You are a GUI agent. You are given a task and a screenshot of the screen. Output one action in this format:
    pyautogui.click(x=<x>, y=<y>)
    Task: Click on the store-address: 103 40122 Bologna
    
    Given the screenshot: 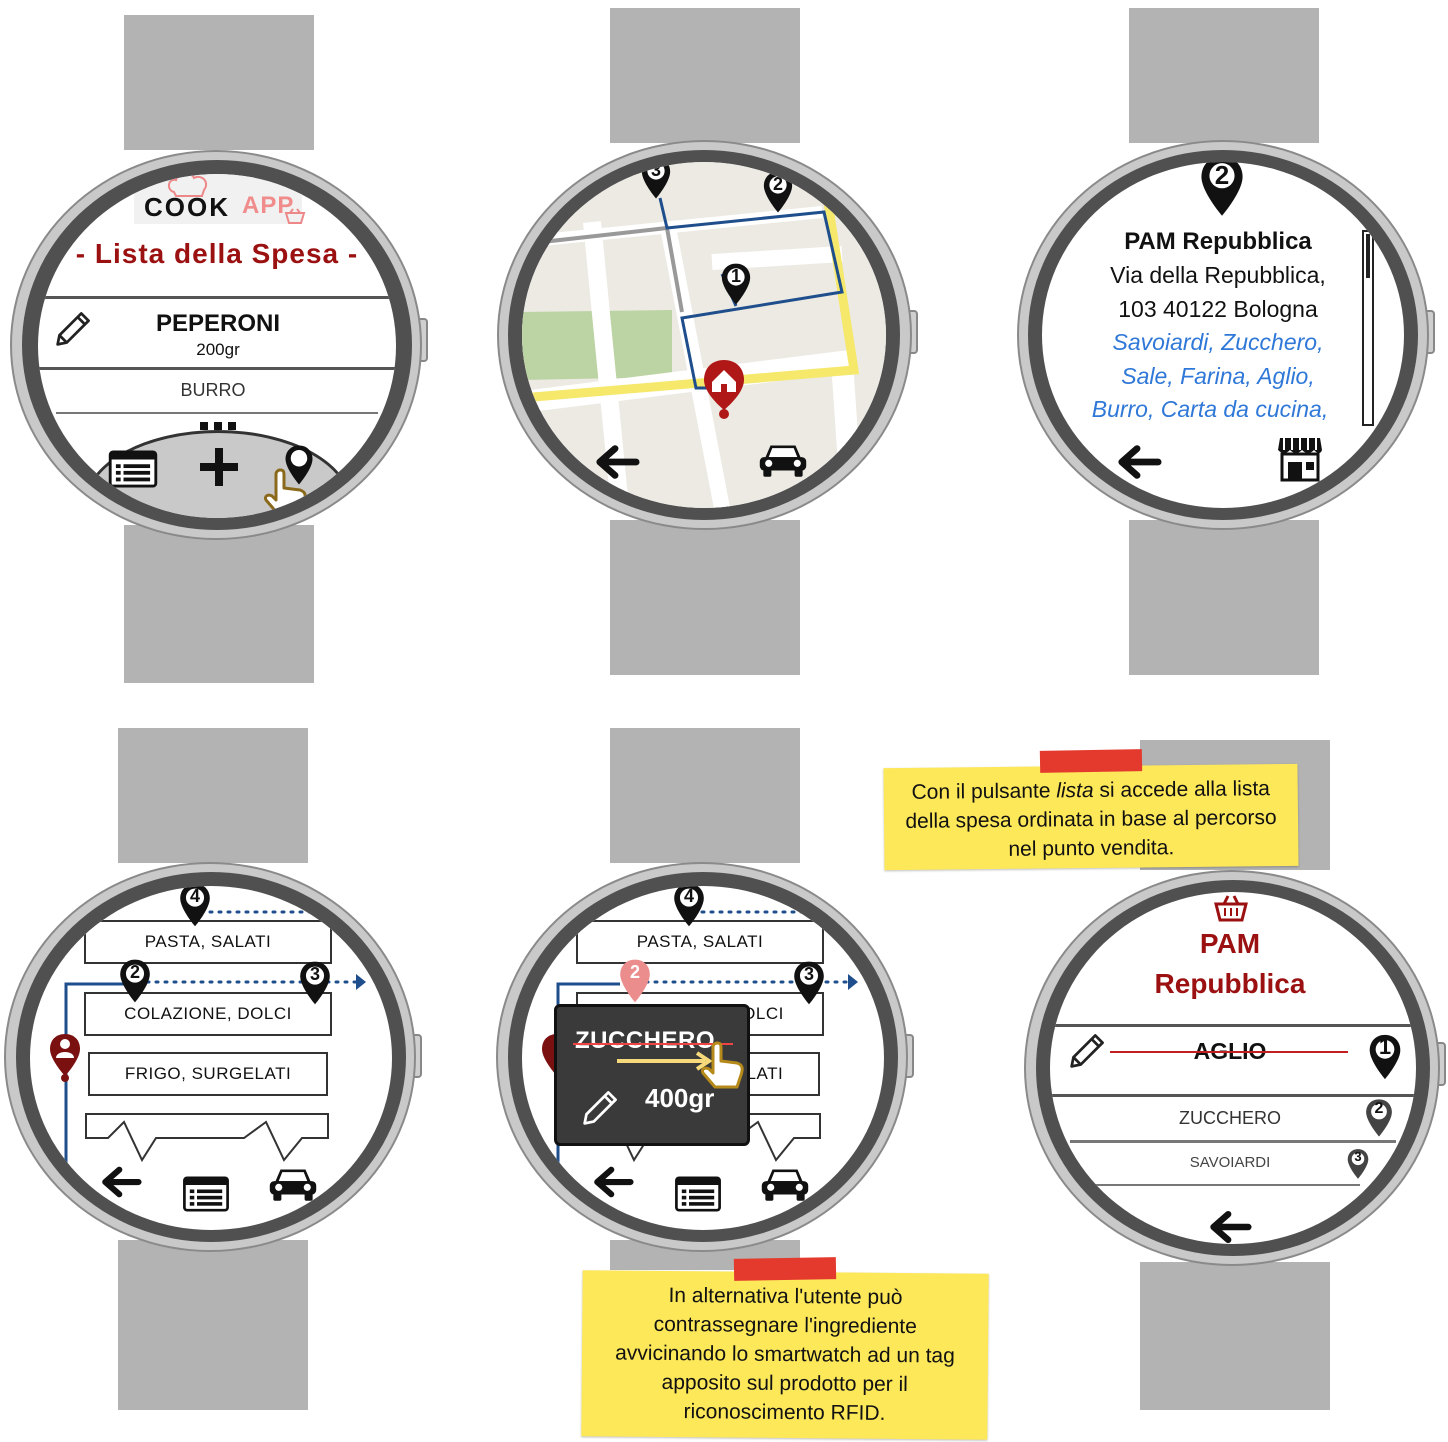 What is the action you would take?
    pyautogui.click(x=1218, y=309)
    